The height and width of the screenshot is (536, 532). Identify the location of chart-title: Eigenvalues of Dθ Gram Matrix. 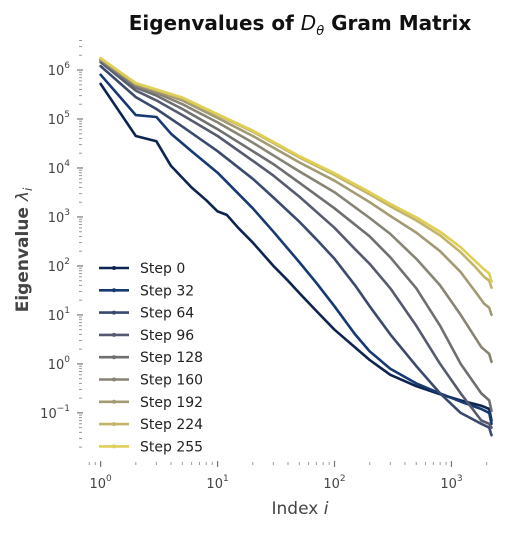
(300, 25).